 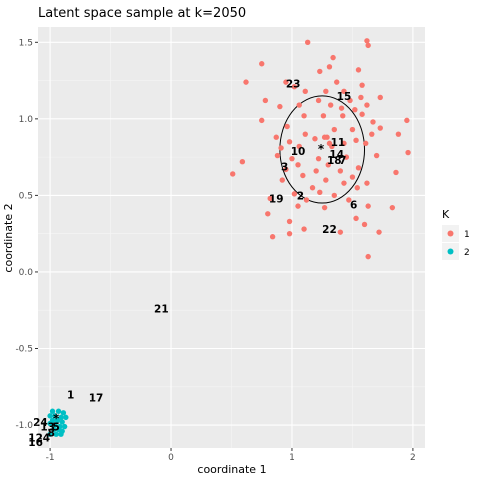 What do you see at coordinates (353, 206) in the screenshot?
I see `point-label: 6` at bounding box center [353, 206].